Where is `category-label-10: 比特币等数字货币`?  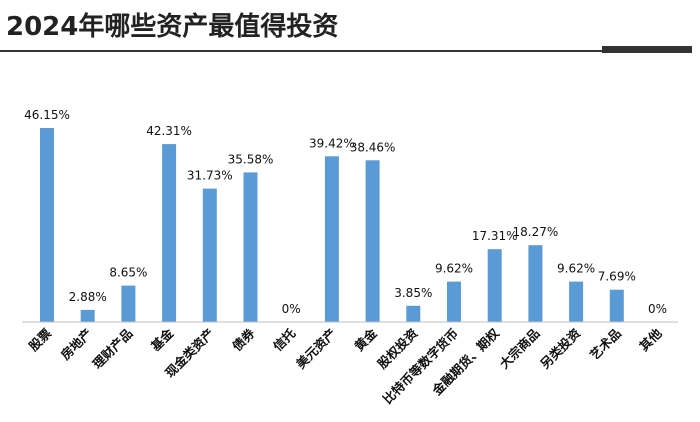
category-label-10: 比特币等数字货币 is located at coordinates (420, 366).